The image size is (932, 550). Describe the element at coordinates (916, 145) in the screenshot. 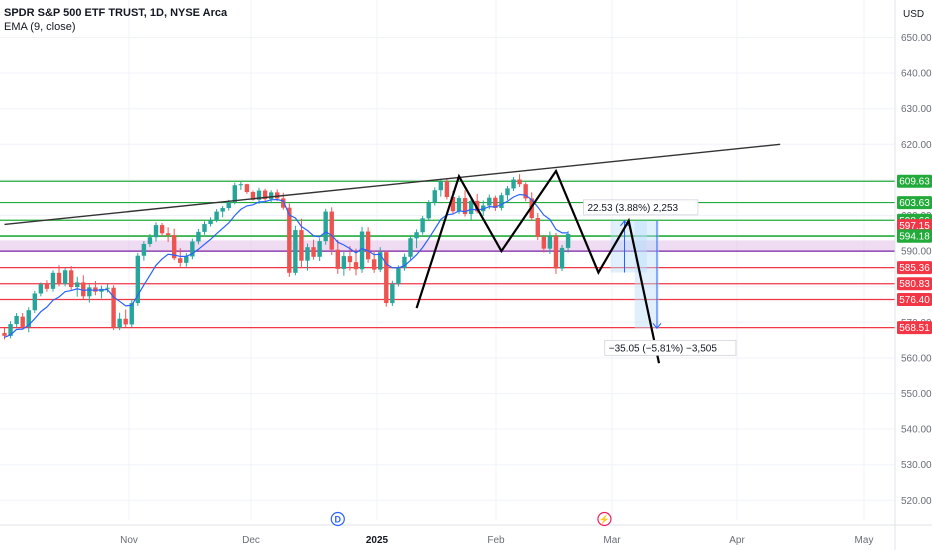

I see `price-tick-label: 620.00` at that location.